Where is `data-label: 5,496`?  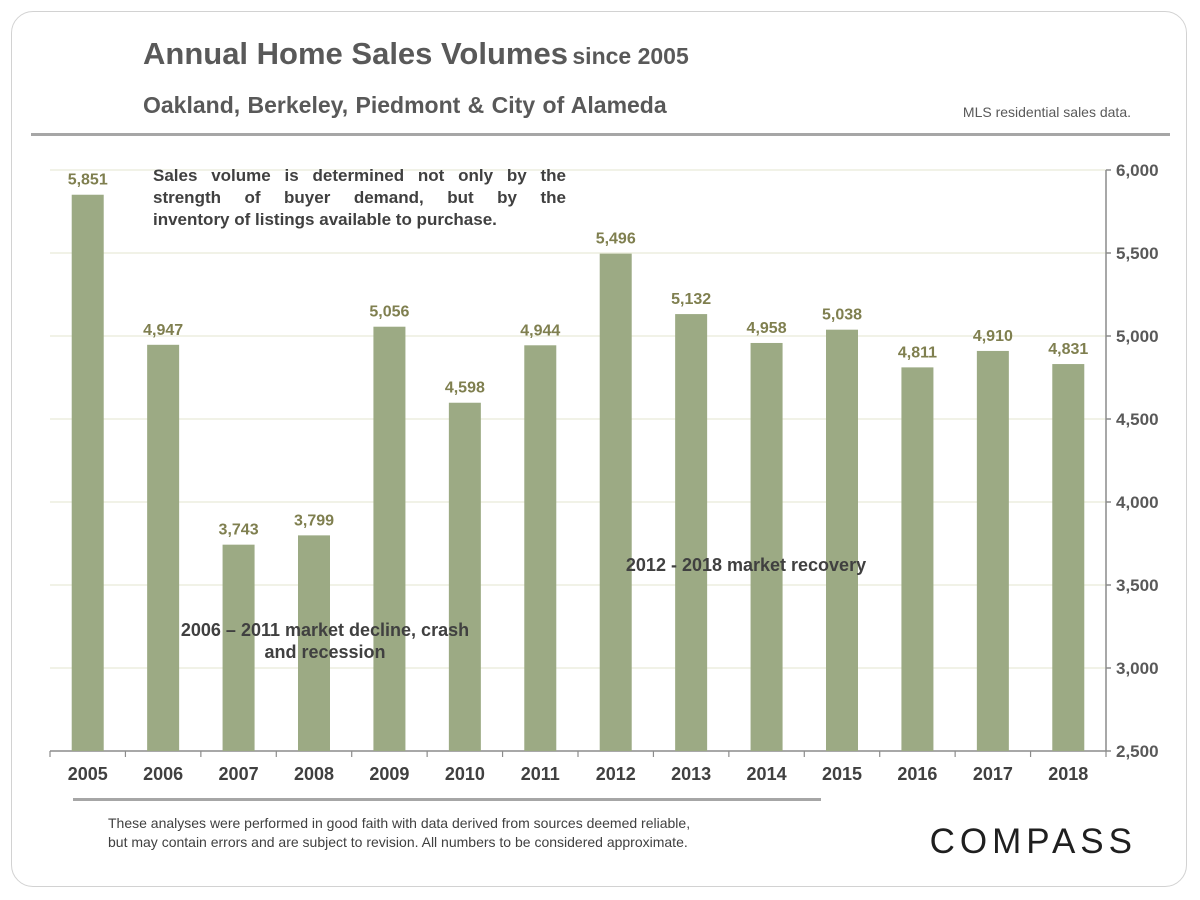
data-label: 5,496 is located at coordinates (616, 239).